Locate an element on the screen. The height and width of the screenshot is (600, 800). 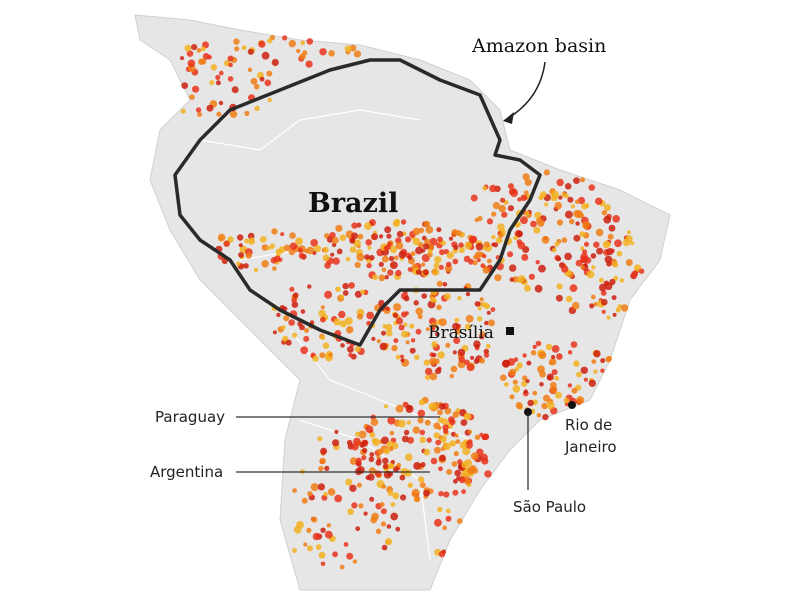
capital-label: Brasília is located at coordinates (461, 333).